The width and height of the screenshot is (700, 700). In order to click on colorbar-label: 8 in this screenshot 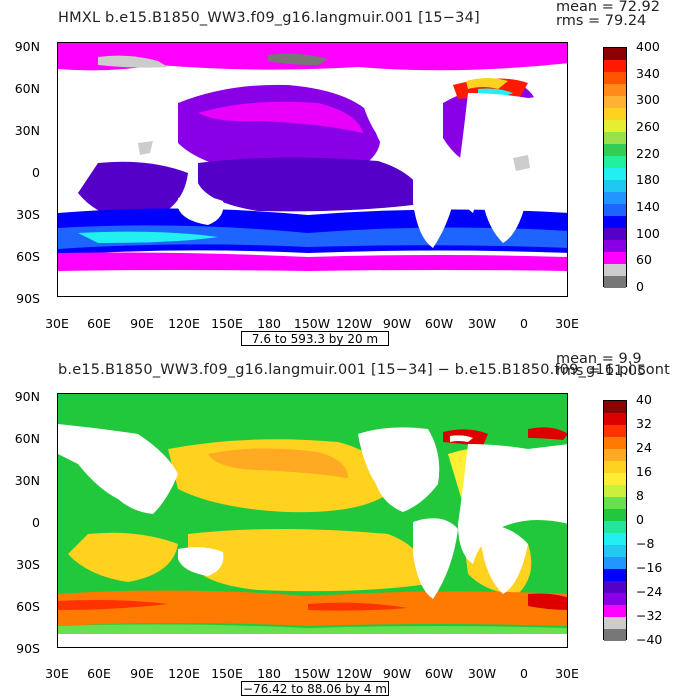, I will do `click(640, 495)`.